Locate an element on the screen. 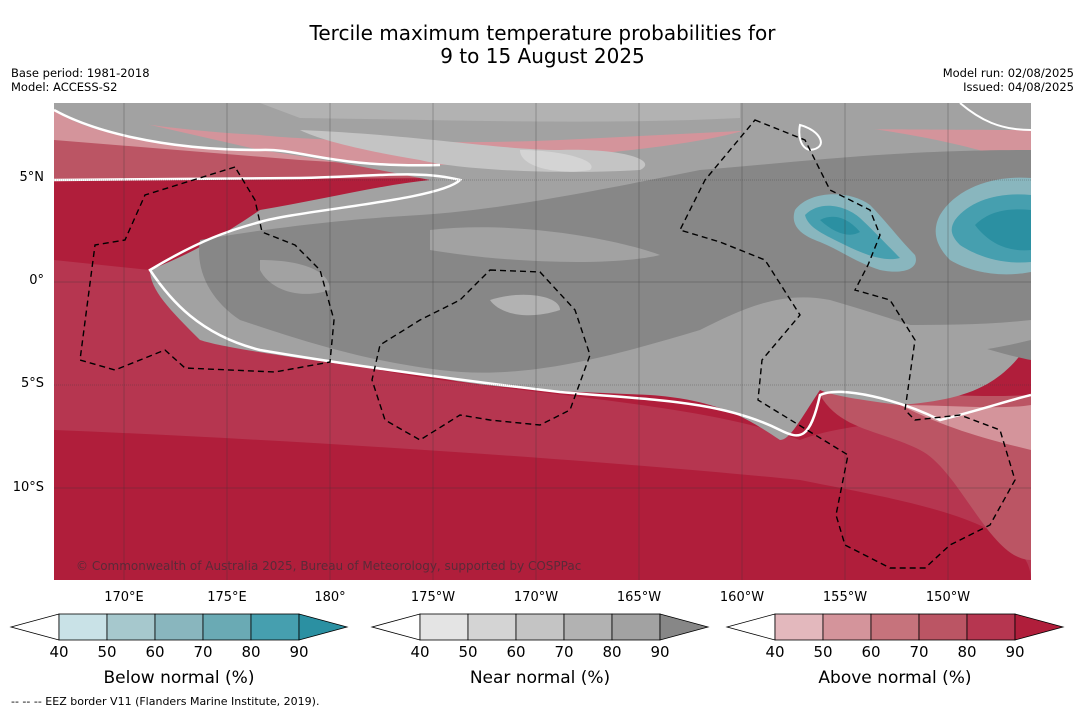 The image size is (1085, 713). near-tick-70: 70 is located at coordinates (564, 652).